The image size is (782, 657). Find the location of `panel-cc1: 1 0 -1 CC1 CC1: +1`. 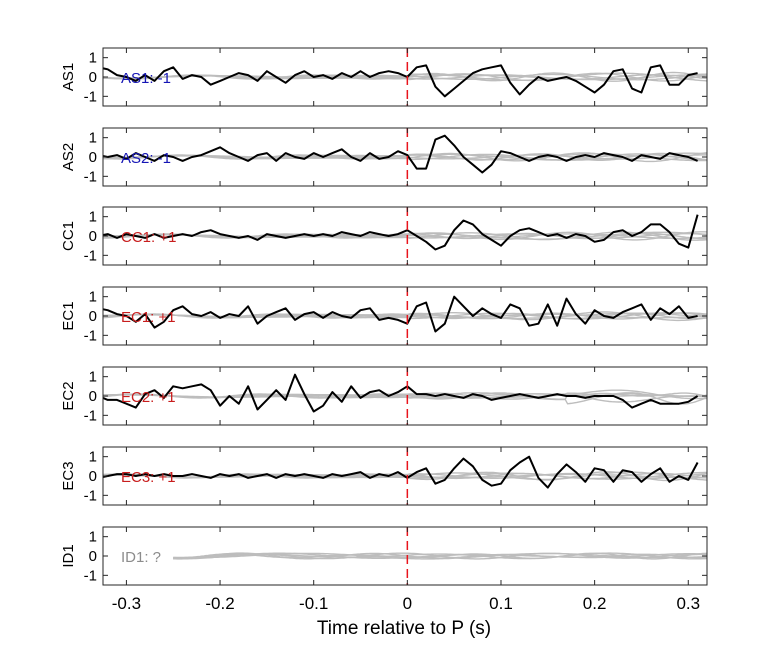

panel-cc1: 1 0 -1 CC1 CC1: +1 is located at coordinates (384, 236).